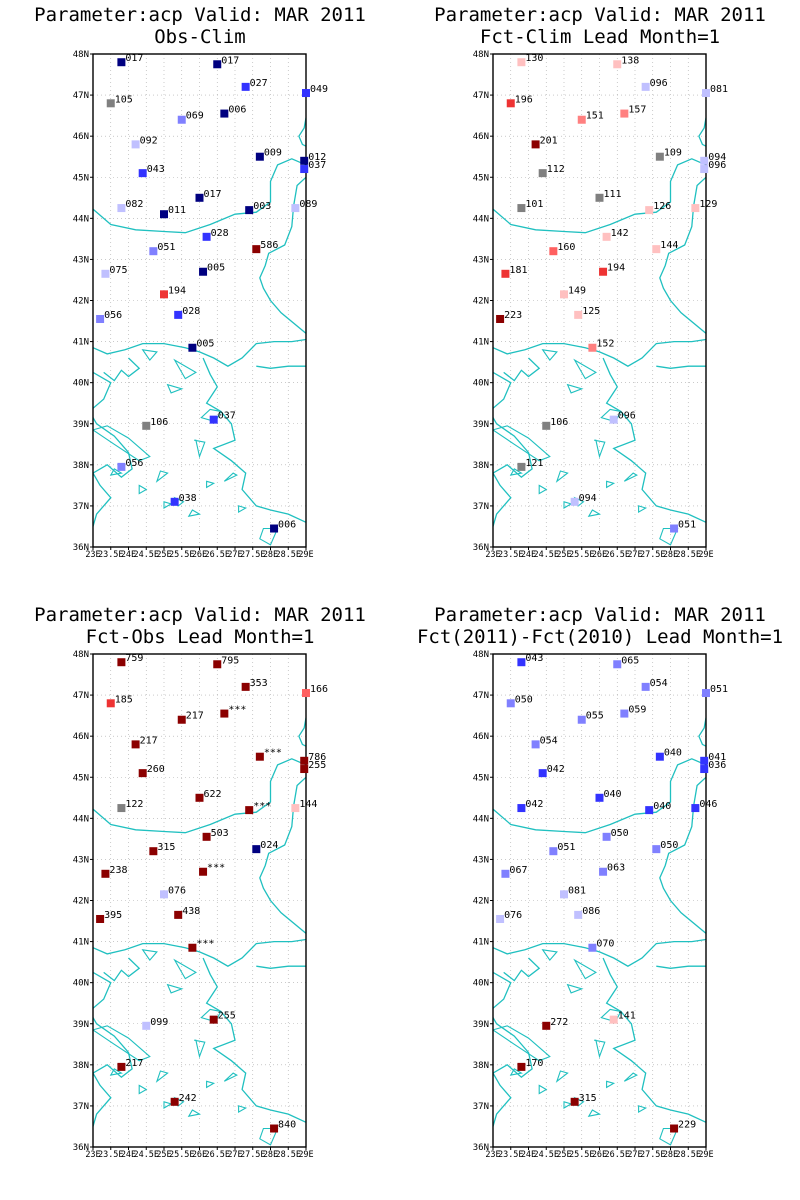 This screenshot has width=800, height=1200. I want to click on lat-tick-label: 45N, so click(481, 778).